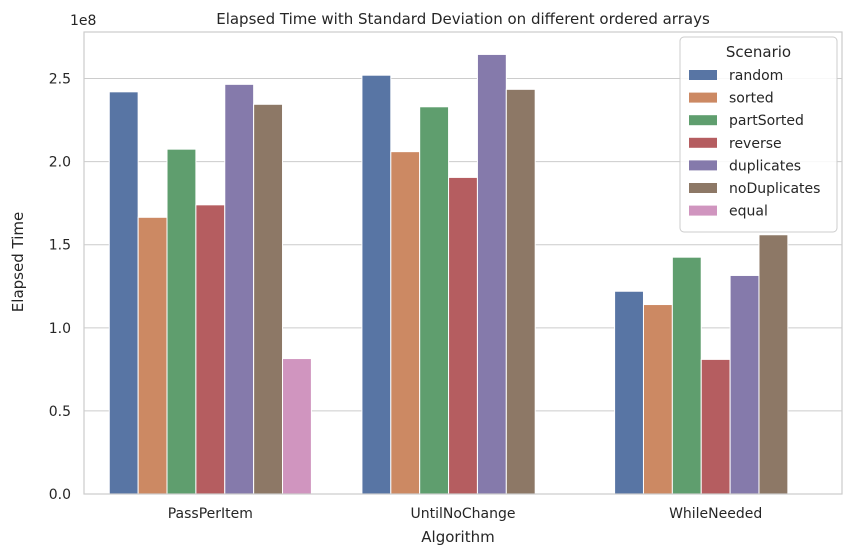  I want to click on bar-duplicates-UntilNoChange, so click(491, 274).